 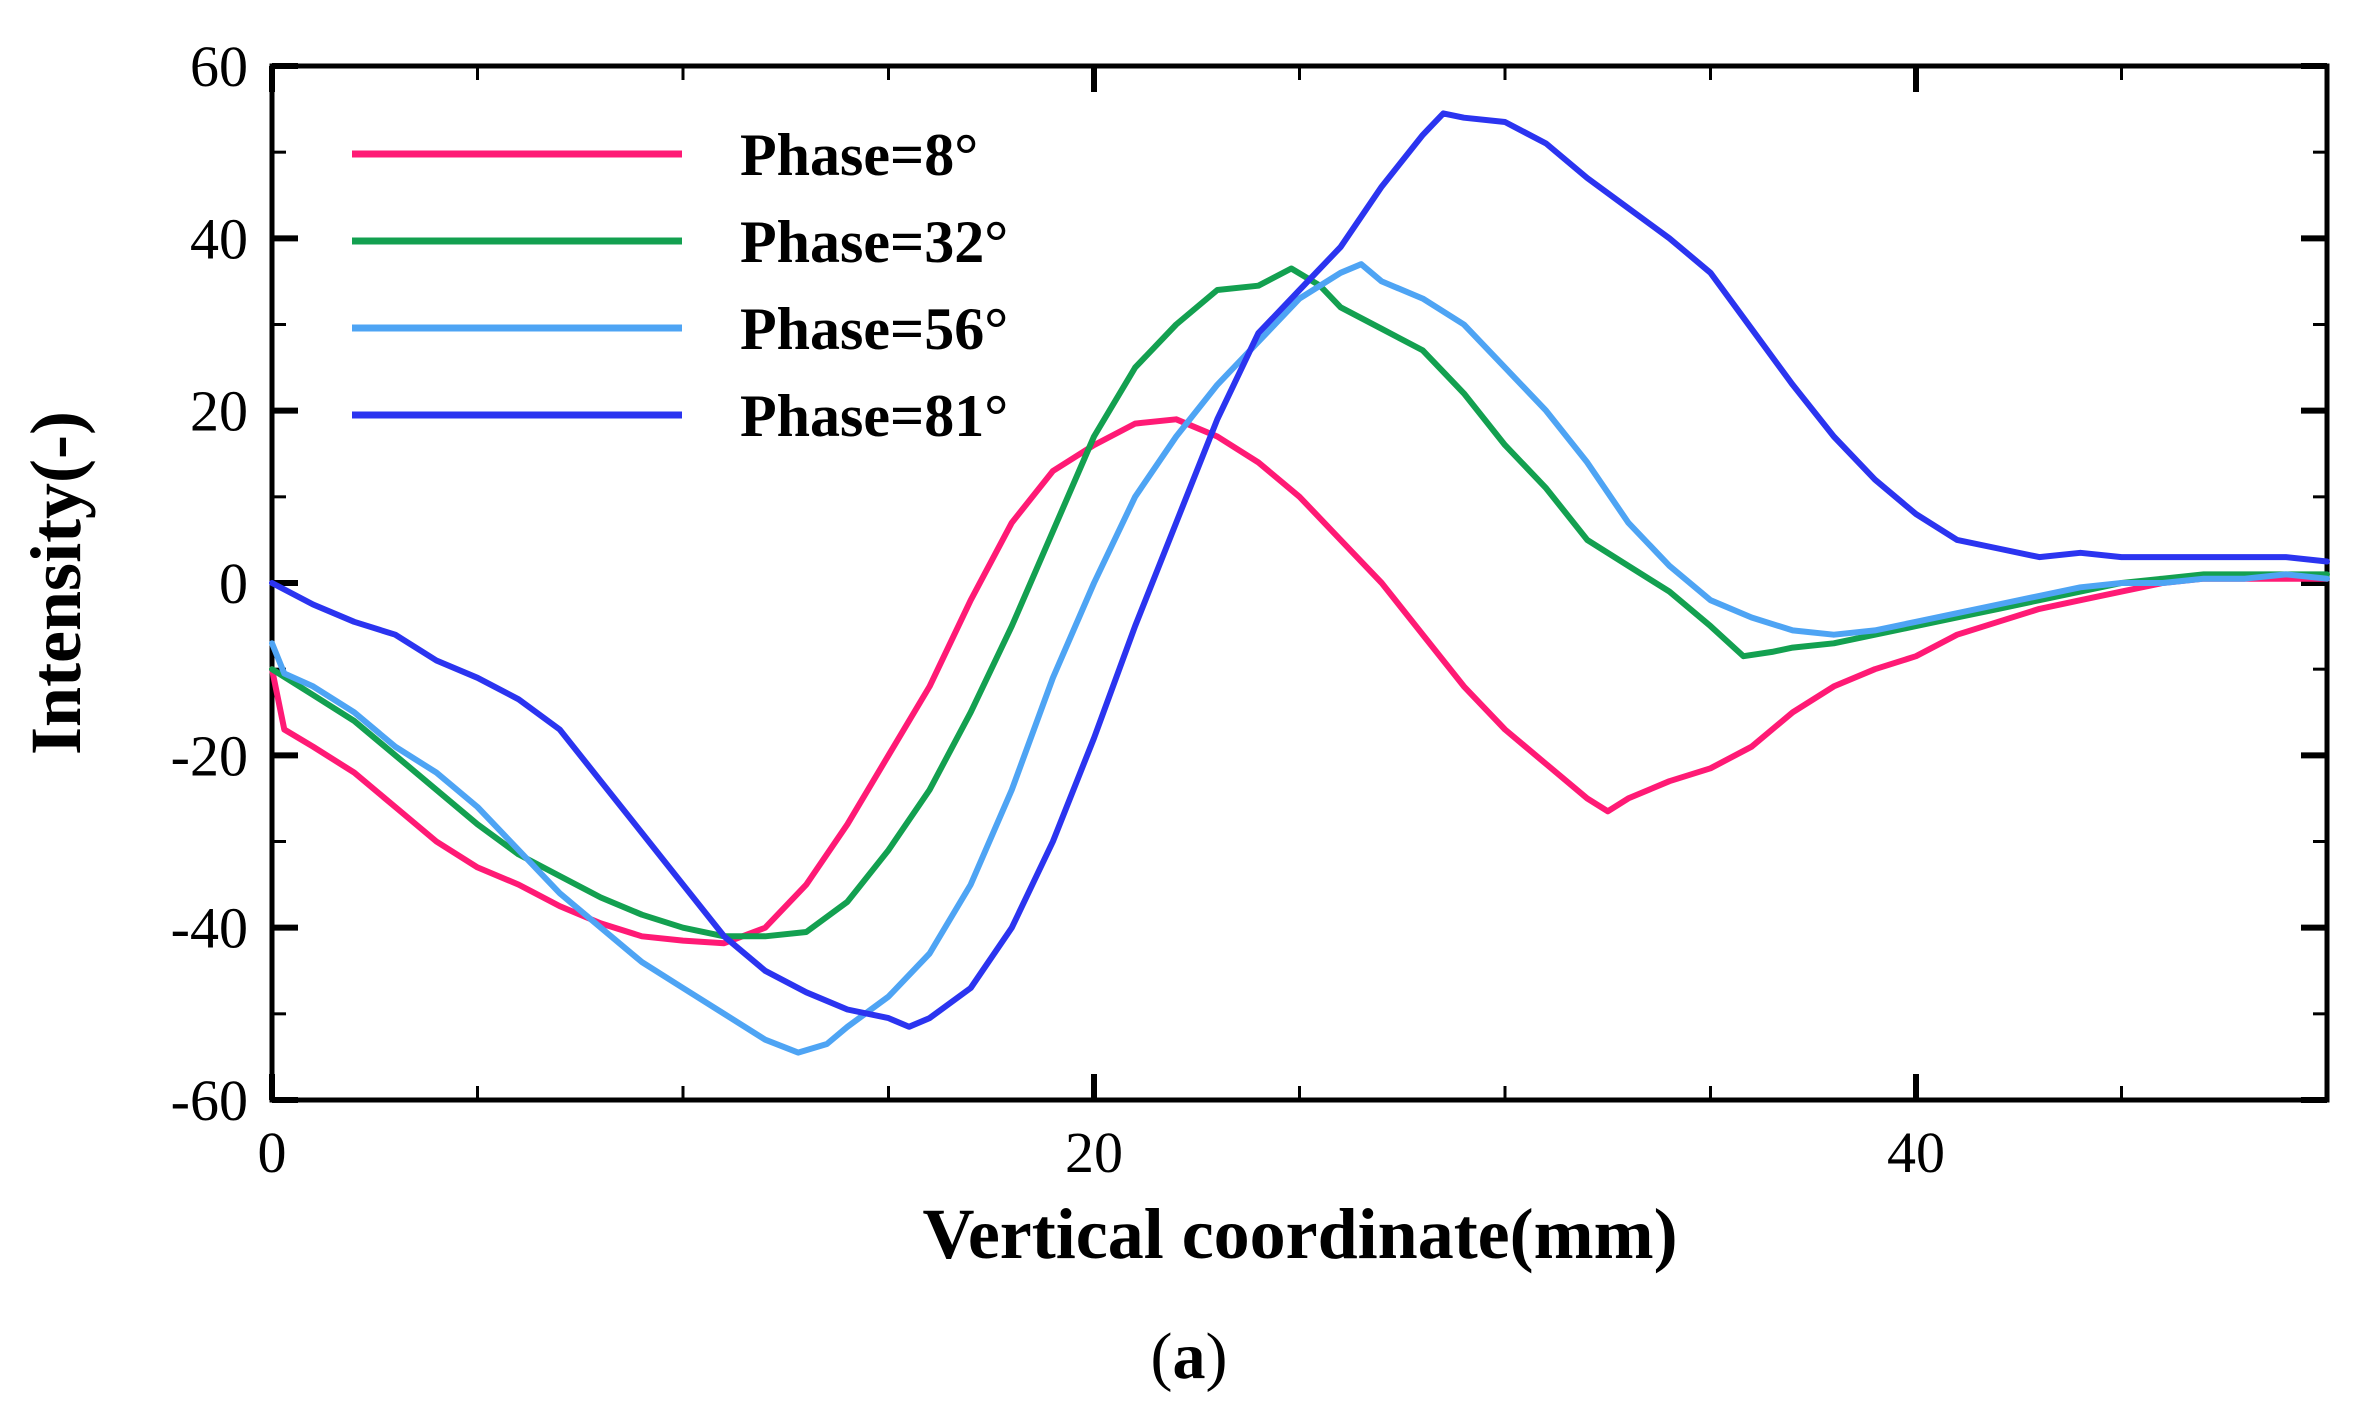 I want to click on y-tick-label: -60, so click(x=209, y=1100).